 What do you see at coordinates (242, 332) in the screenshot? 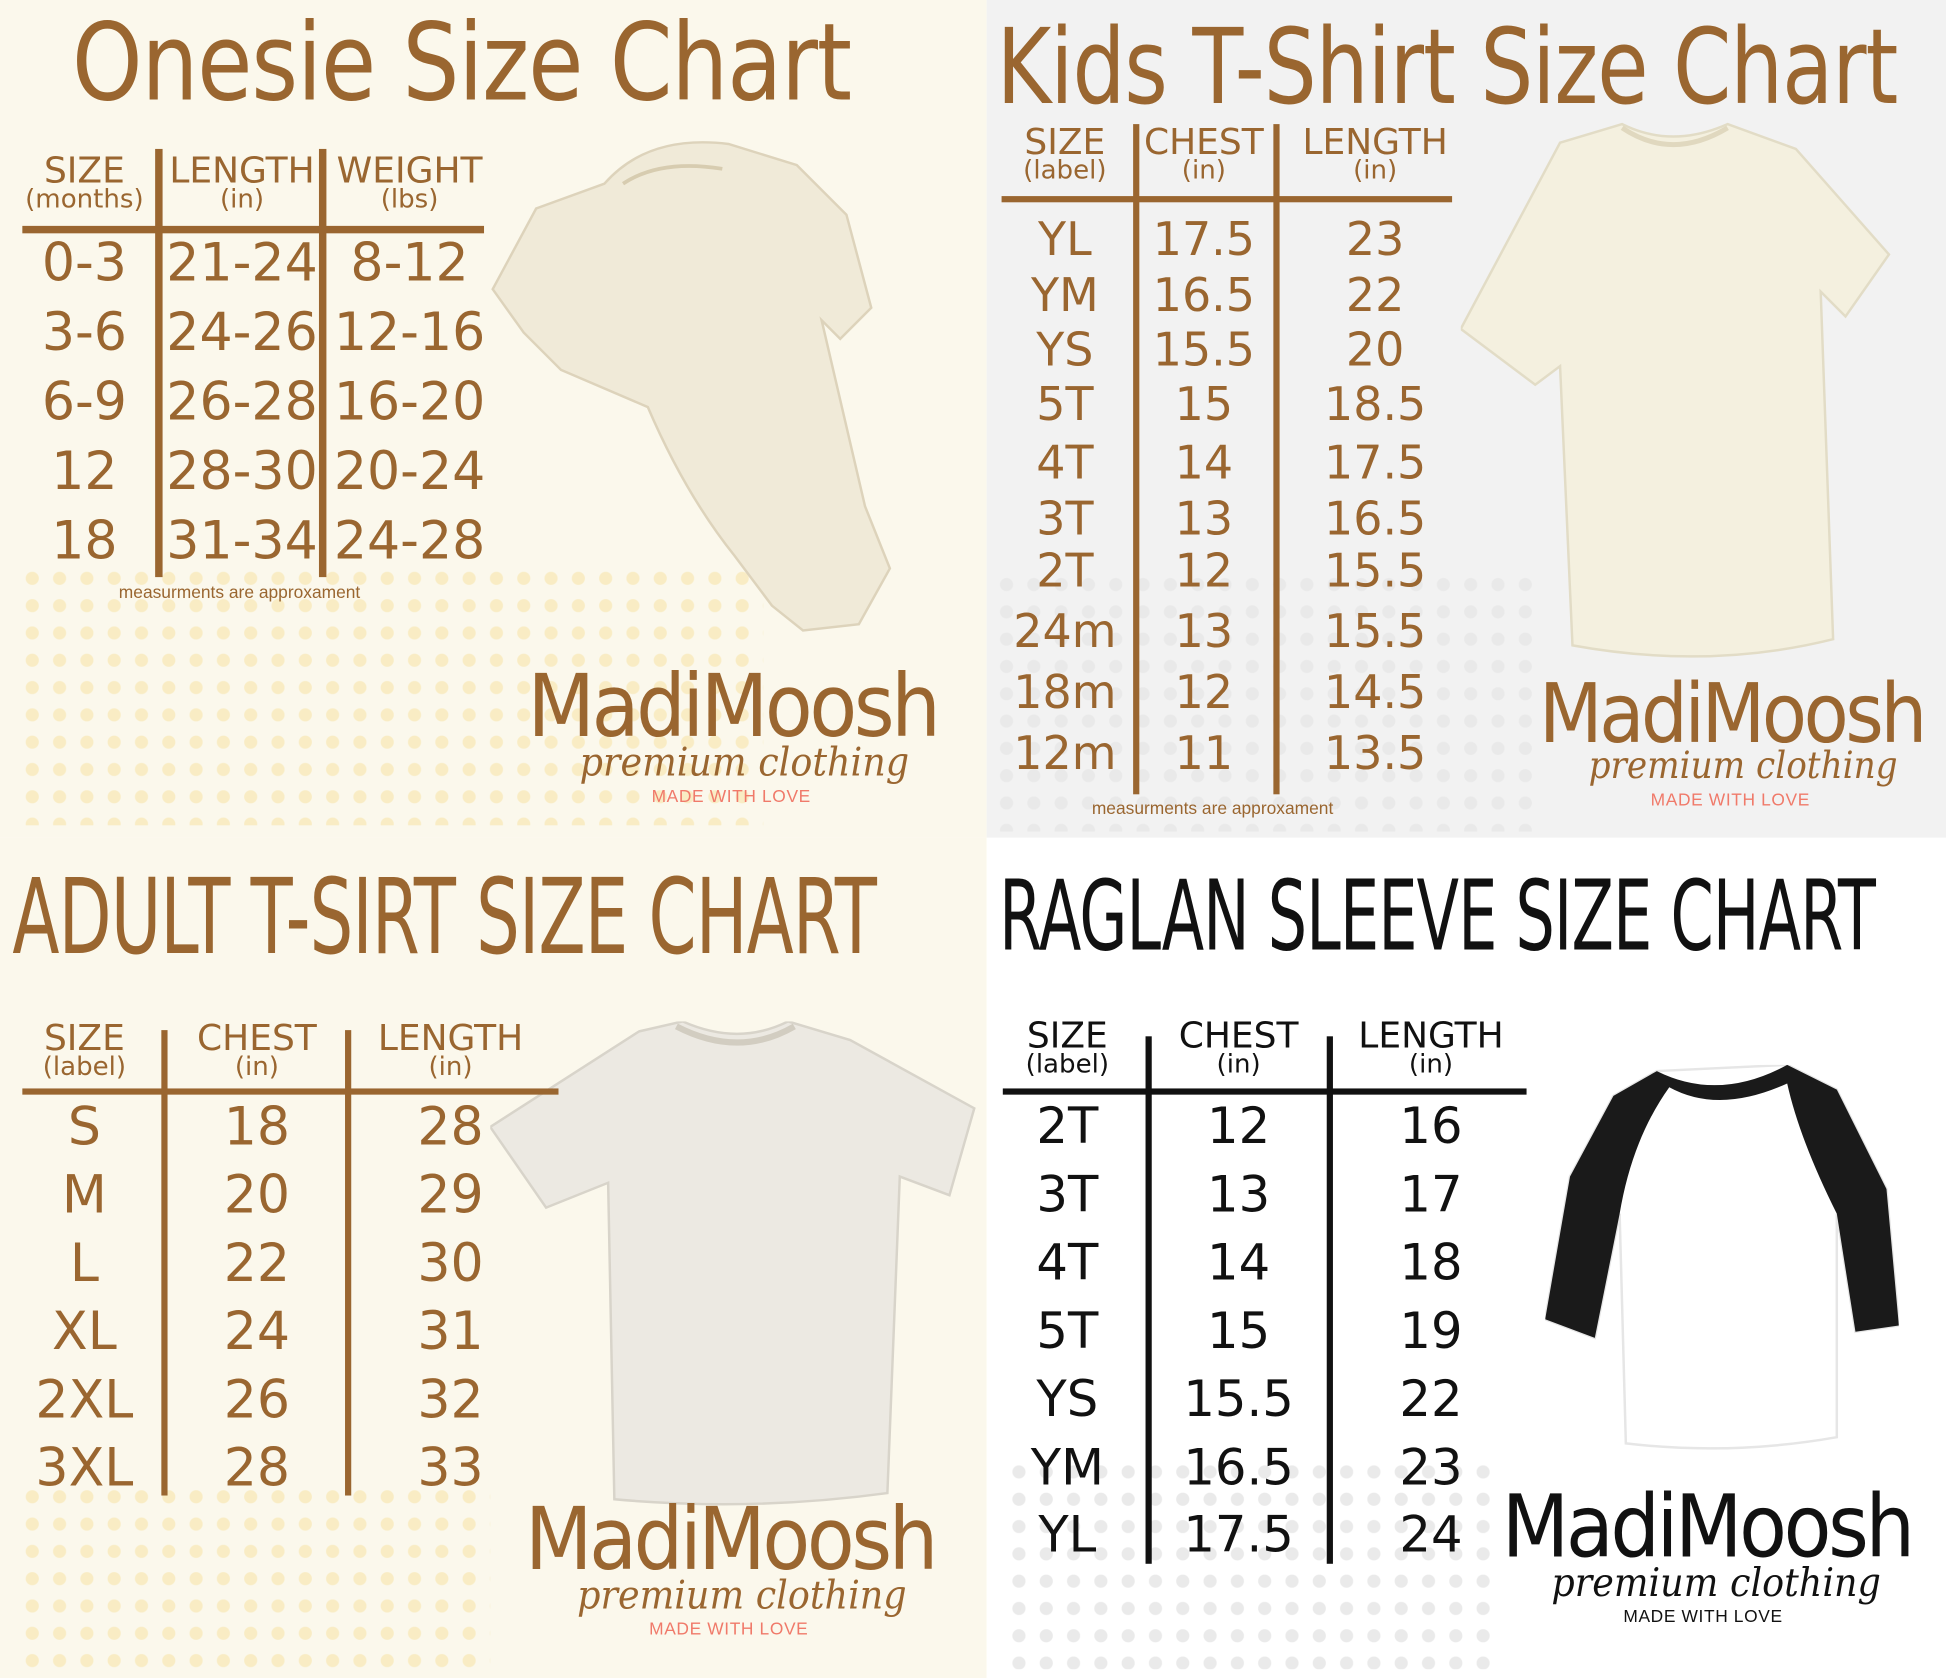
I see `table-cell-length: 24-26` at bounding box center [242, 332].